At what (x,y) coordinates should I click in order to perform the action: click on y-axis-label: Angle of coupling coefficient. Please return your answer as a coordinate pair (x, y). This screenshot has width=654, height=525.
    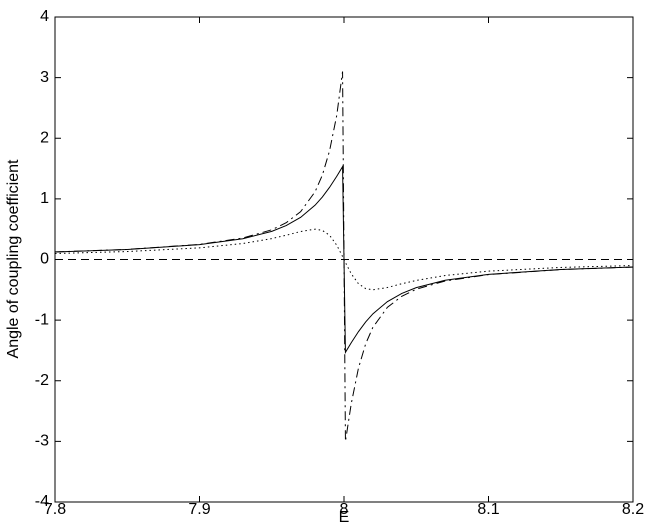
    Looking at the image, I should click on (13, 259).